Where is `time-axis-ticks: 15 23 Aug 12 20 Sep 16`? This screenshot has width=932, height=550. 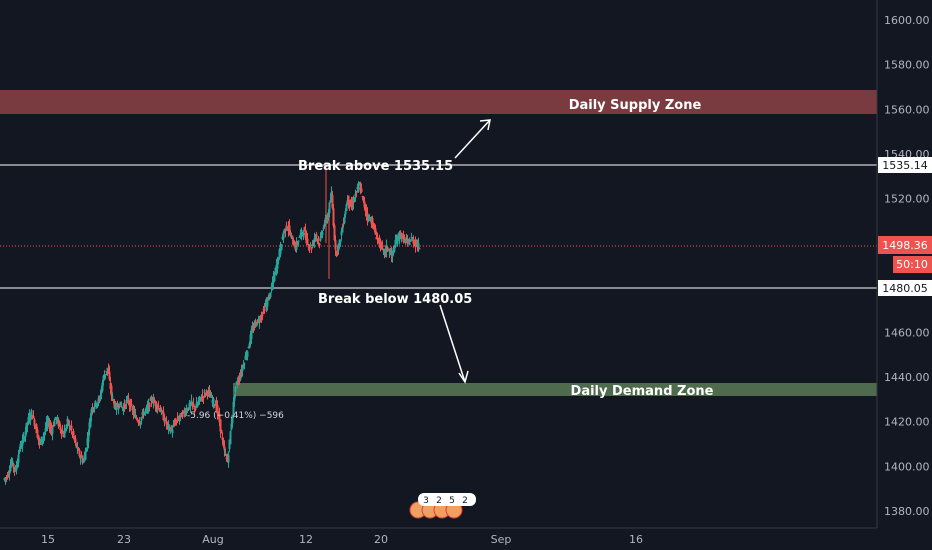 time-axis-ticks: 15 23 Aug 12 20 Sep 16 is located at coordinates (342, 539).